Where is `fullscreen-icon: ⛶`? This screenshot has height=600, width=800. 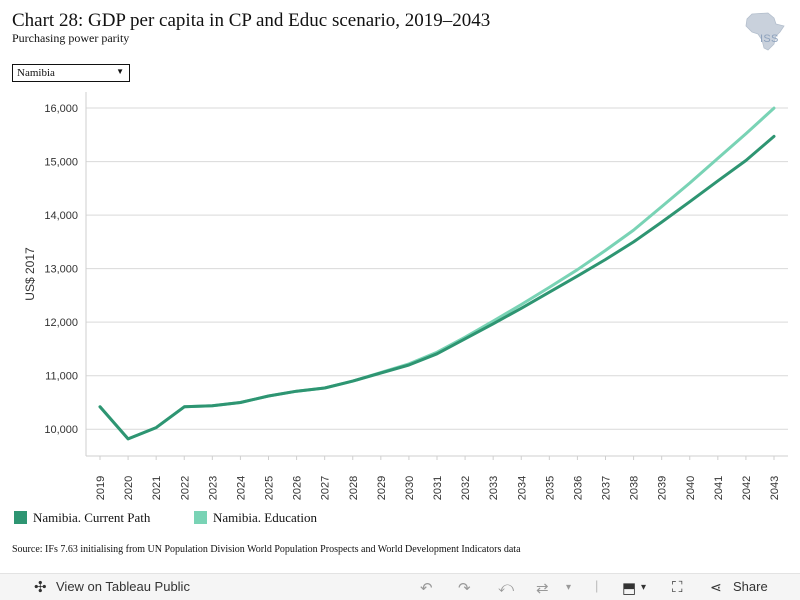
fullscreen-icon: ⛶ is located at coordinates (677, 587).